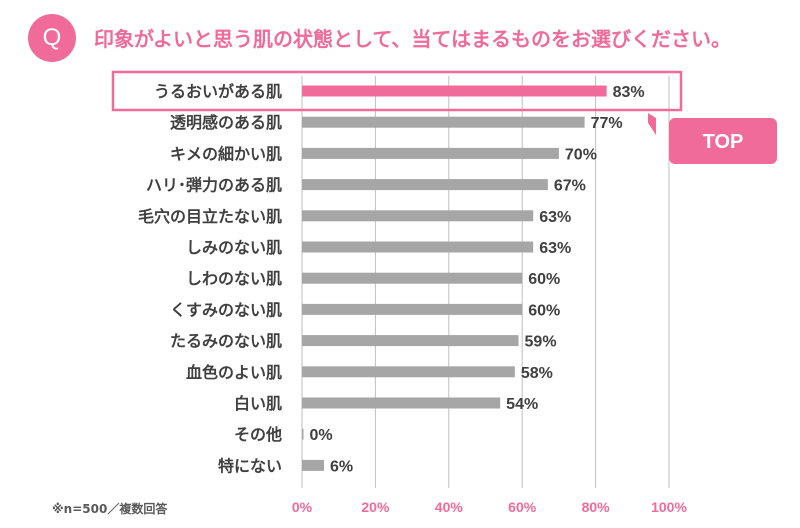 This screenshot has height=528, width=800. Describe the element at coordinates (258, 434) in the screenshot. I see `category-label: その他` at that location.